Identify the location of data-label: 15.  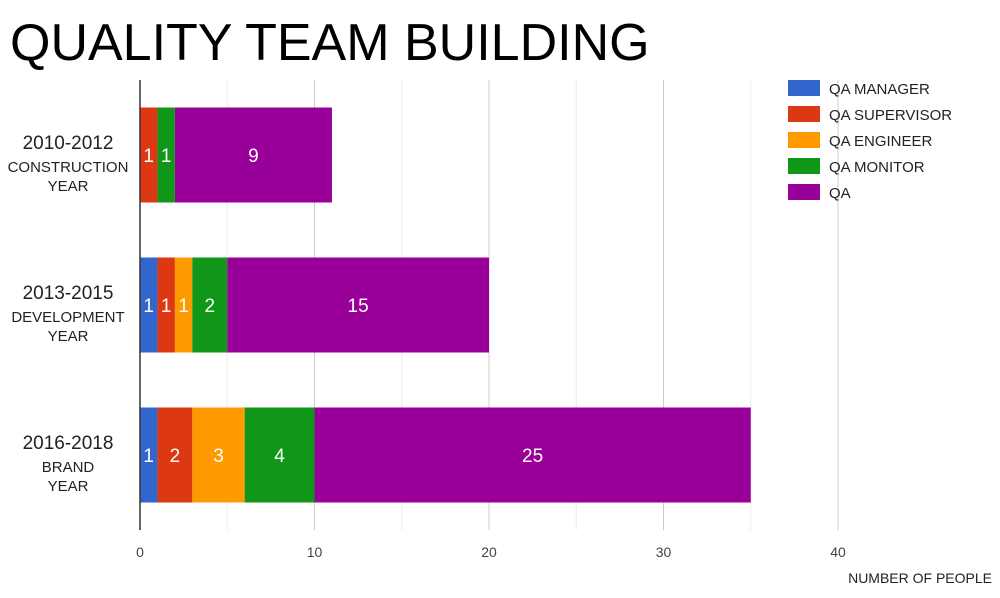
(358, 306).